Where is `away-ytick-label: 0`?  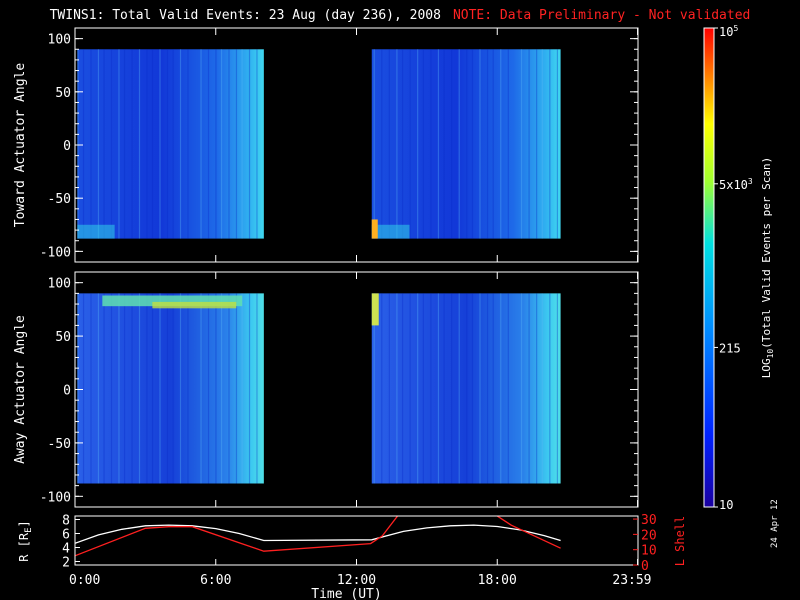 away-ytick-label: 0 is located at coordinates (67, 391).